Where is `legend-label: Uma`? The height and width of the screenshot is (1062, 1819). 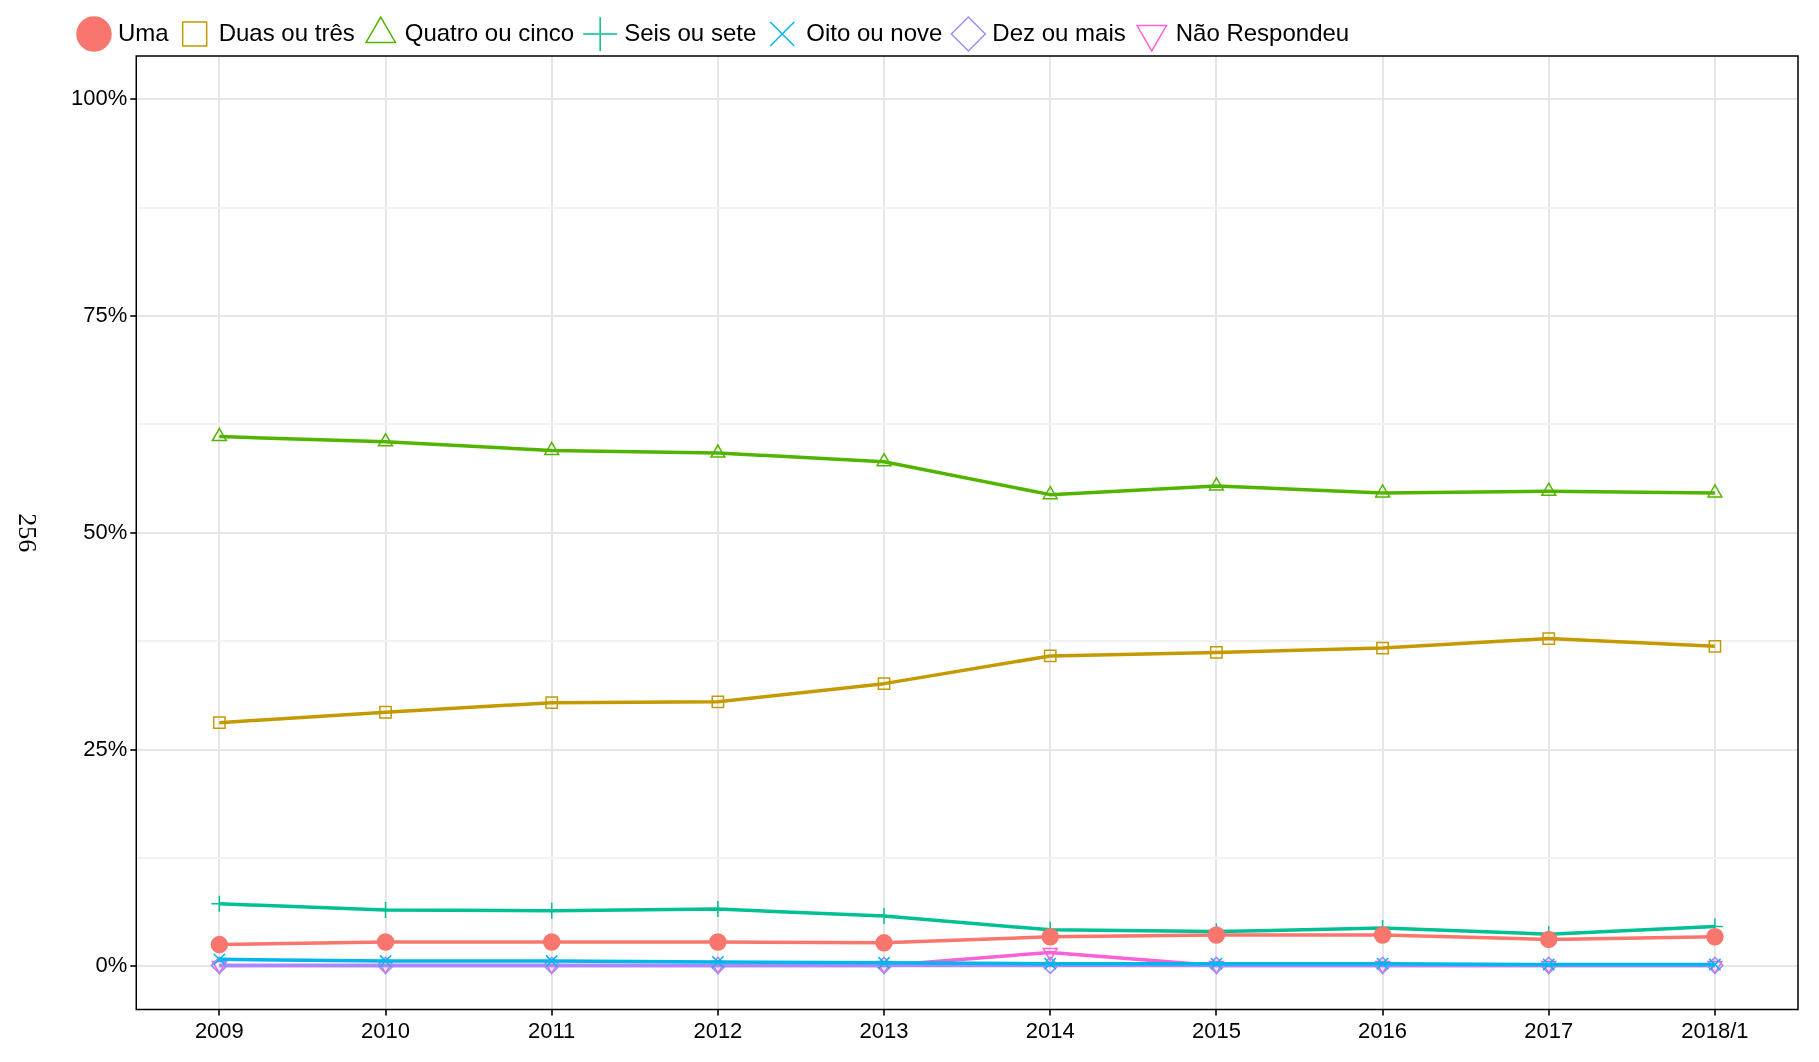 legend-label: Uma is located at coordinates (144, 32).